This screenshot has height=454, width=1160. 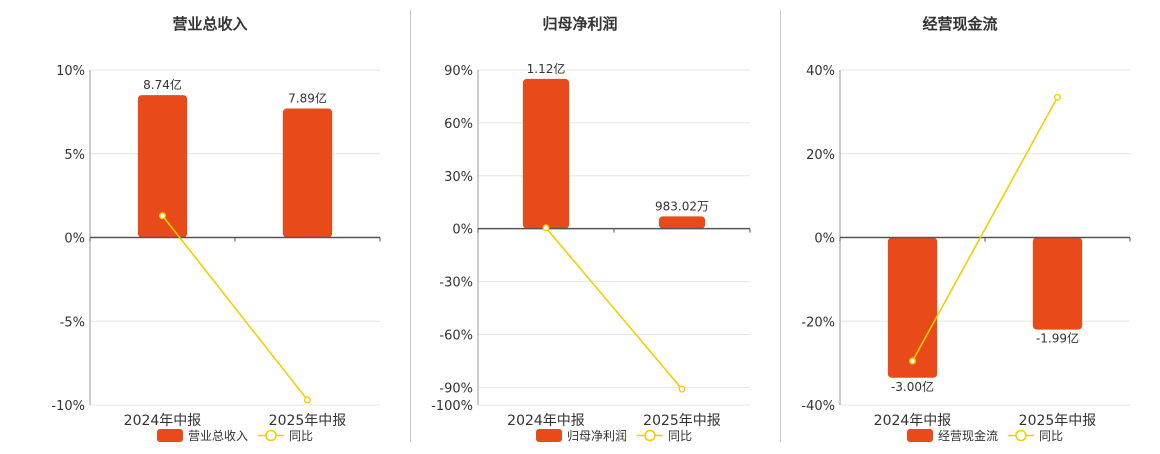 I want to click on y-tick-label: 5%, so click(x=74, y=155).